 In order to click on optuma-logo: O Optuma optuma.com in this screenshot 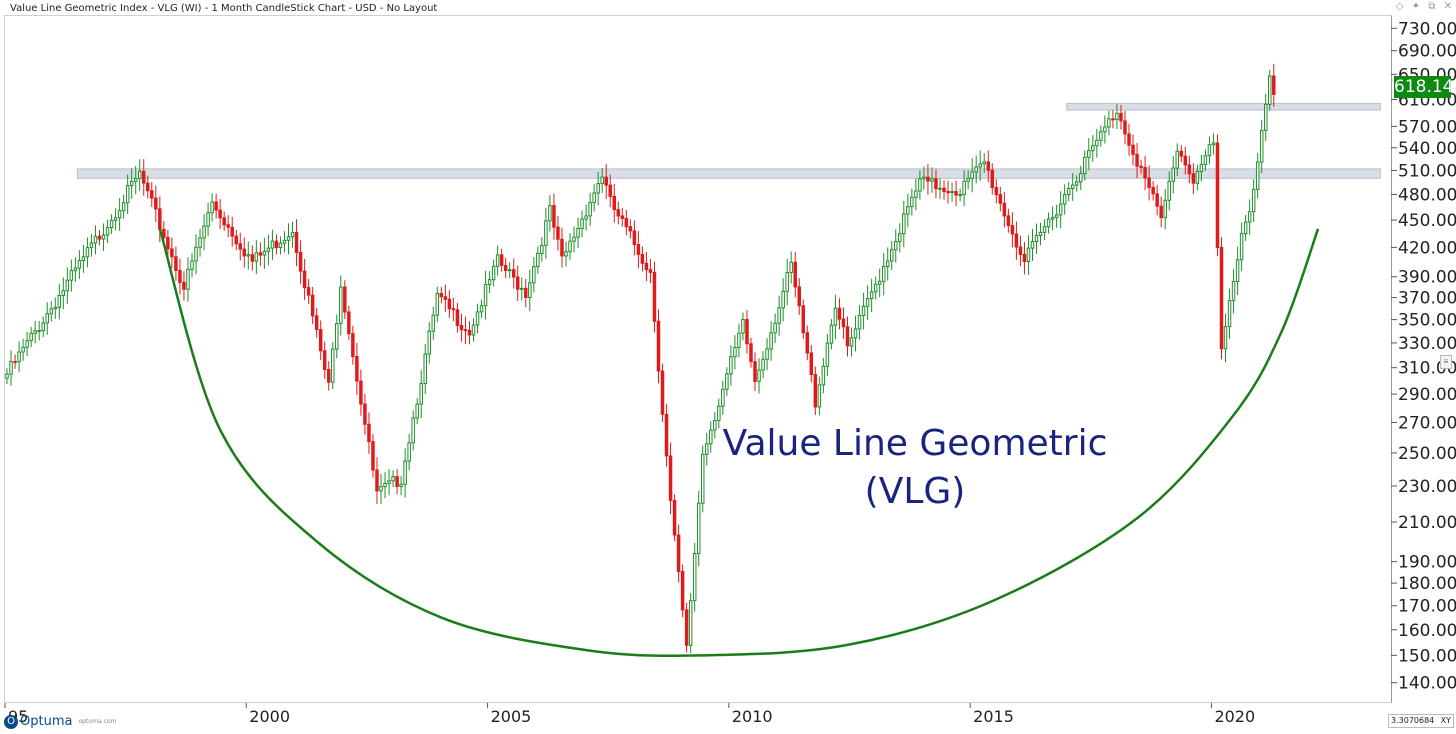, I will do `click(60, 721)`.